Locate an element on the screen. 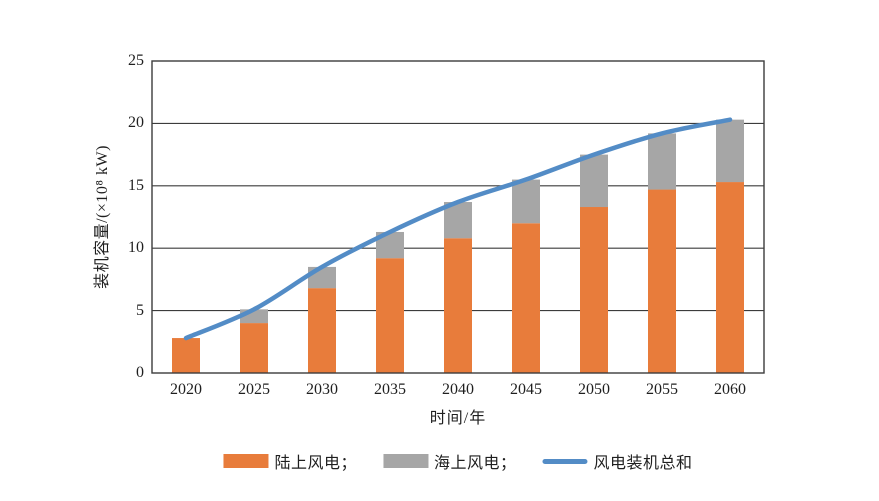  legend-item-total: 风电装机总和 is located at coordinates (617, 461).